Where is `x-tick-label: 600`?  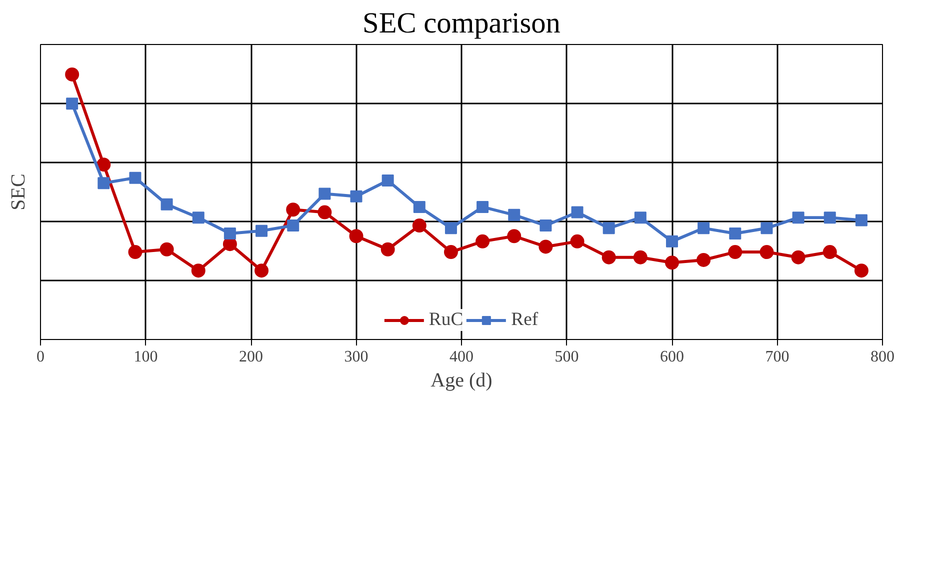
x-tick-label: 600 is located at coordinates (672, 357).